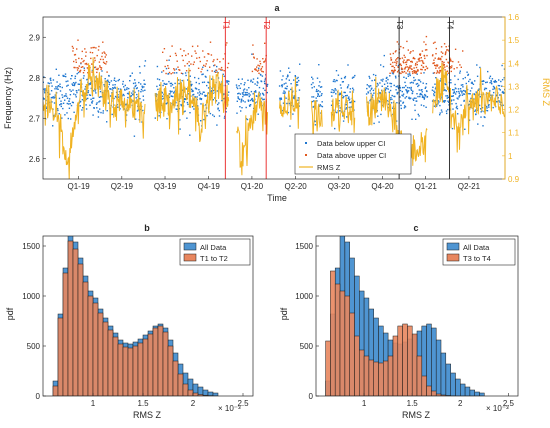 Image resolution: width=550 pixels, height=428 pixels. What do you see at coordinates (514, 63) in the screenshot?
I see `panel-a-y-tick-label-right: 1.4` at bounding box center [514, 63].